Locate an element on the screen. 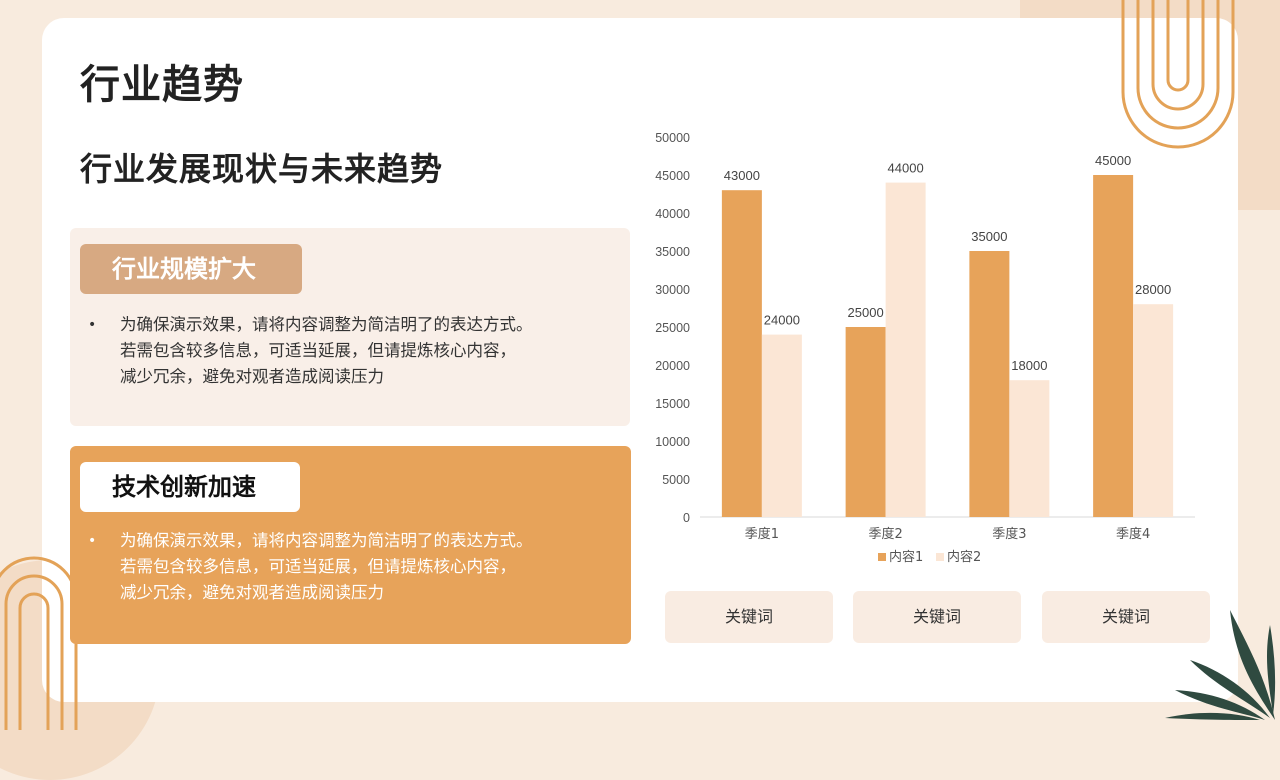 Image resolution: width=1280 pixels, height=780 pixels. page-subtitle: 行业发展现状与未来趋势 is located at coordinates (262, 169).